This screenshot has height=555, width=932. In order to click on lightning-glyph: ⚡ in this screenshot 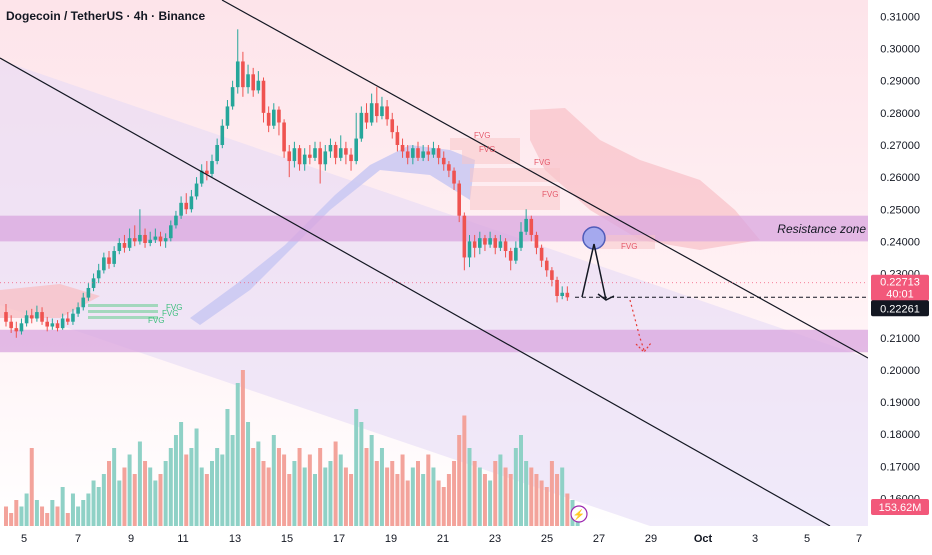, I will do `click(579, 514)`.